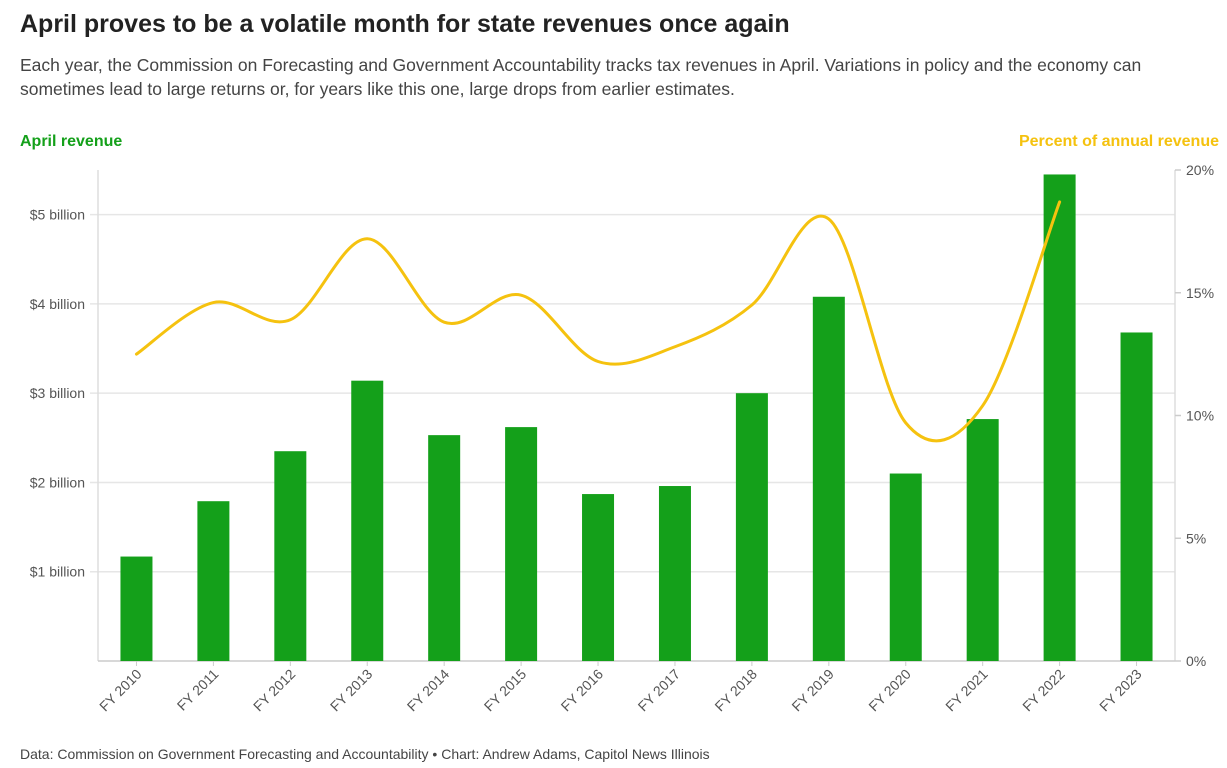  Describe the element at coordinates (966, 690) in the screenshot. I see `x-tick-label: FY 2021` at that location.